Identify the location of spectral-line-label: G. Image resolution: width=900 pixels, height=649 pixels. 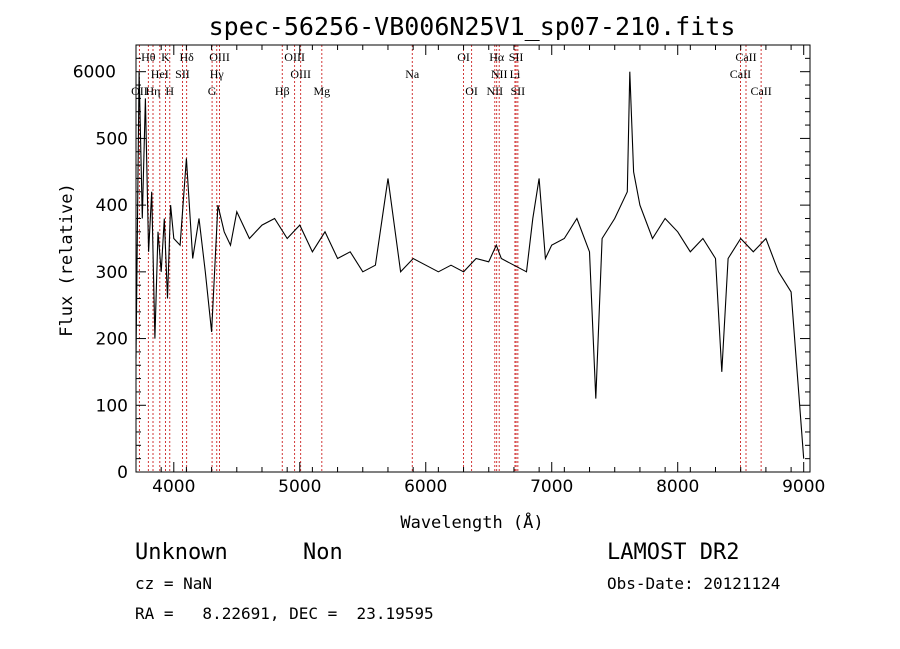
(212, 91).